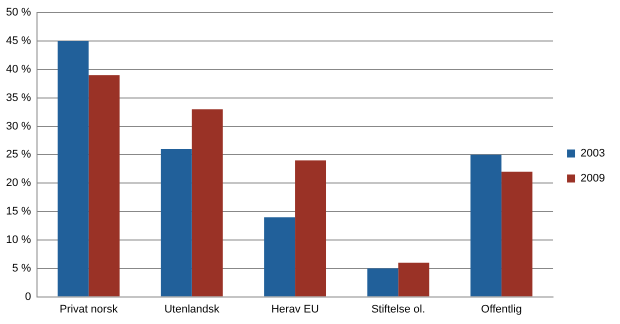 Image resolution: width=620 pixels, height=324 pixels. Describe the element at coordinates (192, 309) in the screenshot. I see `x-tick-label: Utenlandsk` at that location.